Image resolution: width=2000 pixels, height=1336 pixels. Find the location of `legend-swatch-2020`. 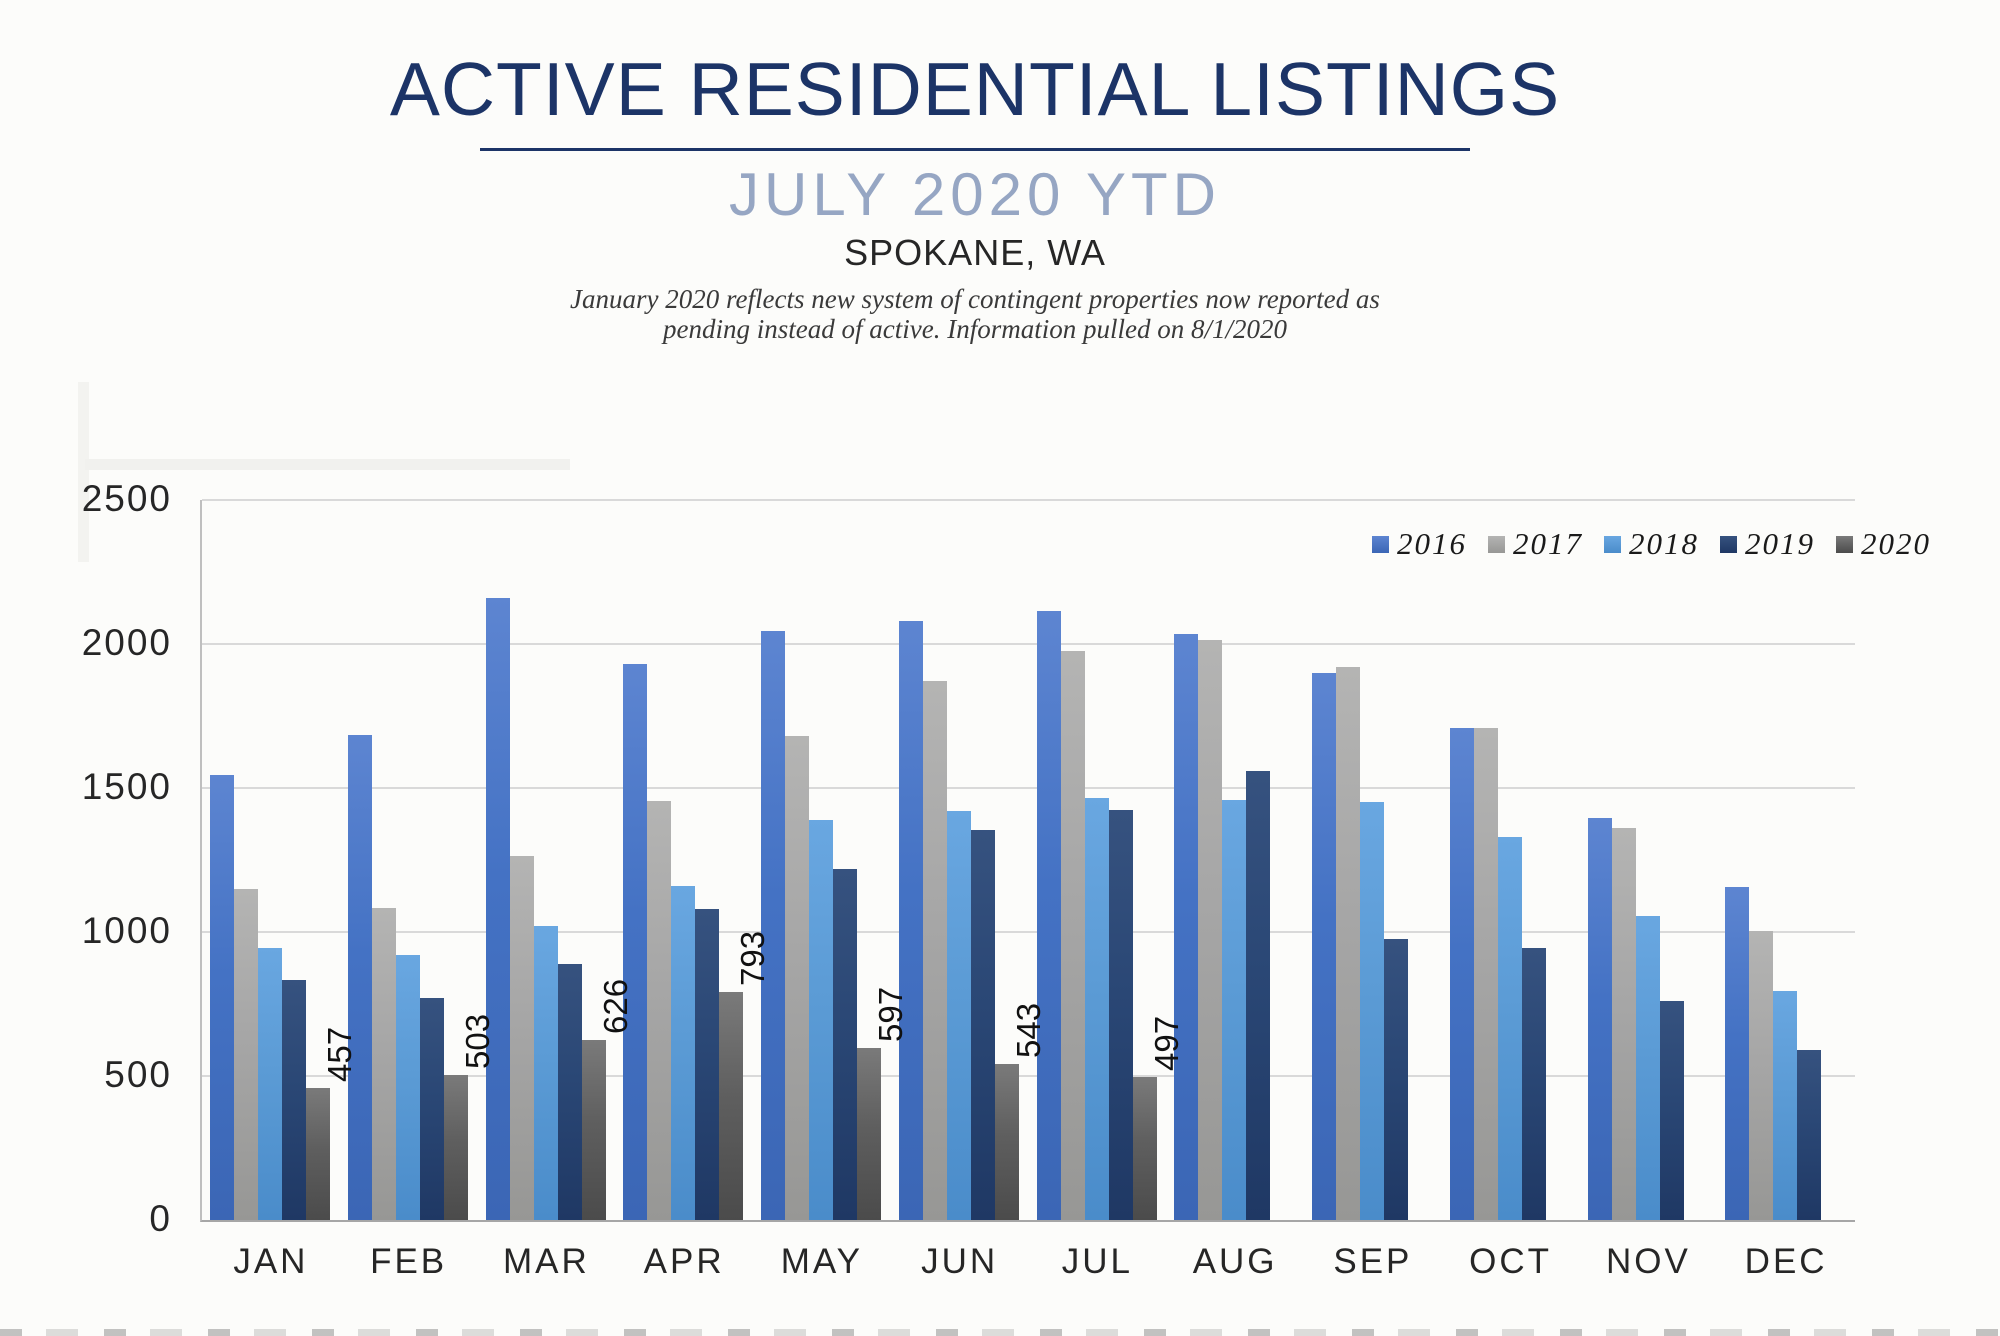

legend-swatch-2020 is located at coordinates (1844, 544).